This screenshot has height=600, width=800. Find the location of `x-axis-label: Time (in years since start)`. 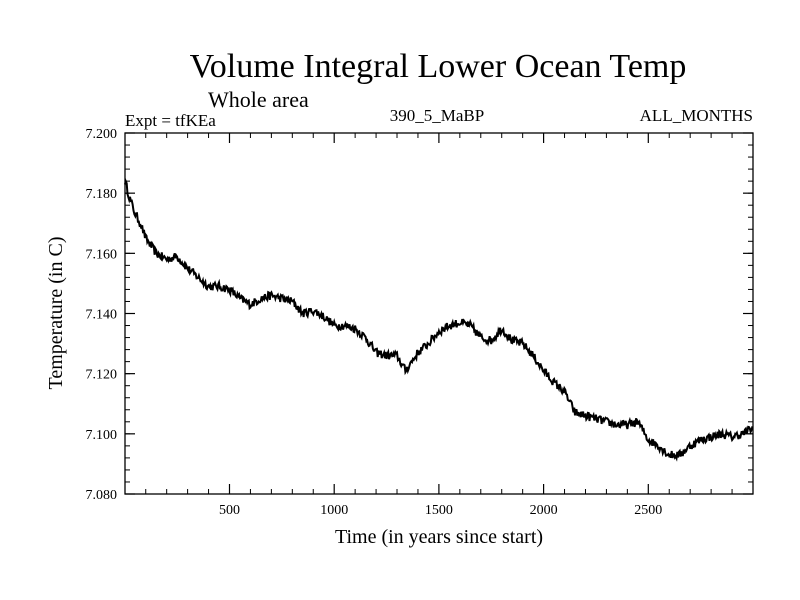

x-axis-label: Time (in years since start) is located at coordinates (439, 537).